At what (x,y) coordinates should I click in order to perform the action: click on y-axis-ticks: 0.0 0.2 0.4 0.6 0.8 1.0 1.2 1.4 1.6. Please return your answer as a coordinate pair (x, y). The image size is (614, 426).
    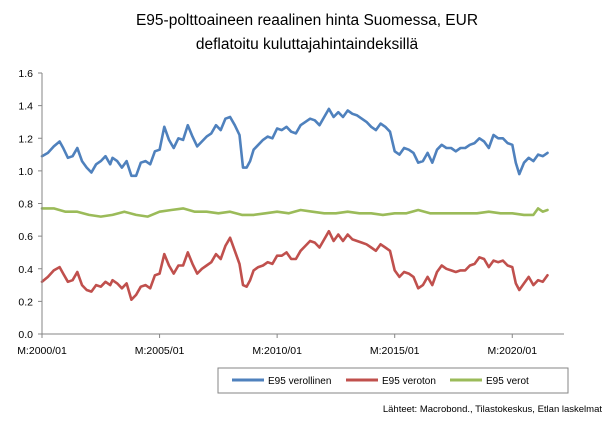
    Looking at the image, I should click on (30, 204).